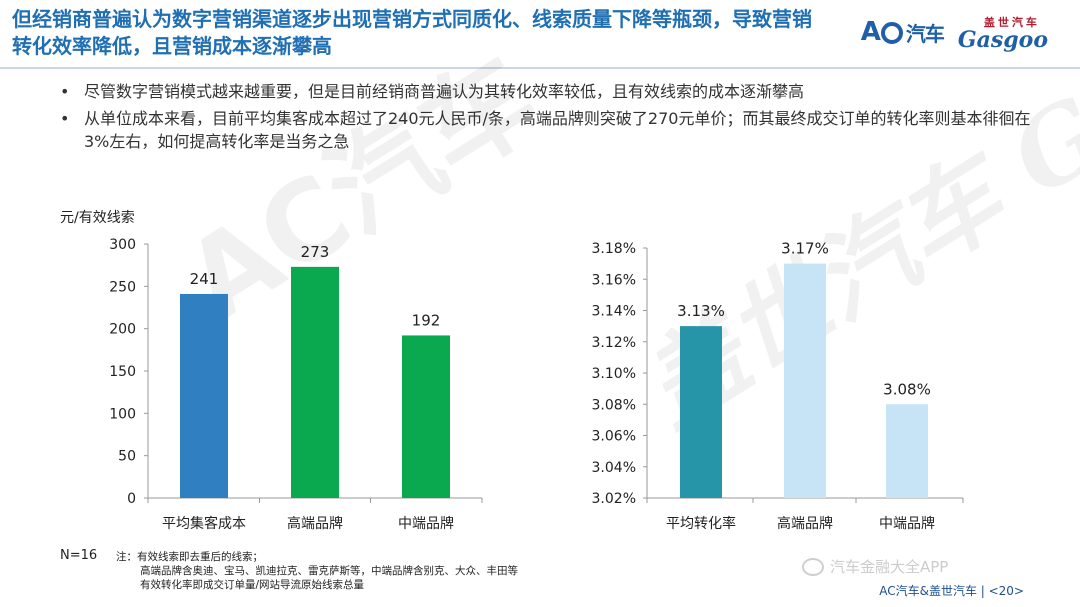 This screenshot has height=607, width=1080. Describe the element at coordinates (1002, 40) in the screenshot. I see `gasgoo-logo-en: Gasgoo` at that location.